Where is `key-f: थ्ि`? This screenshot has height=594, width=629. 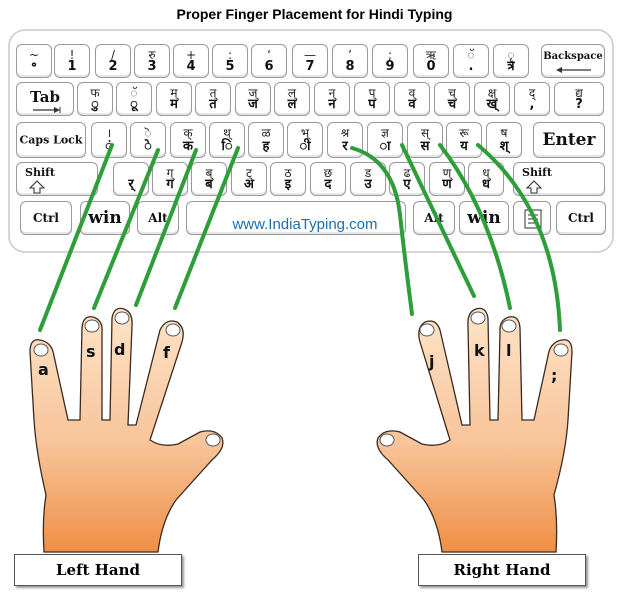 key-f: थ्ि is located at coordinates (227, 140).